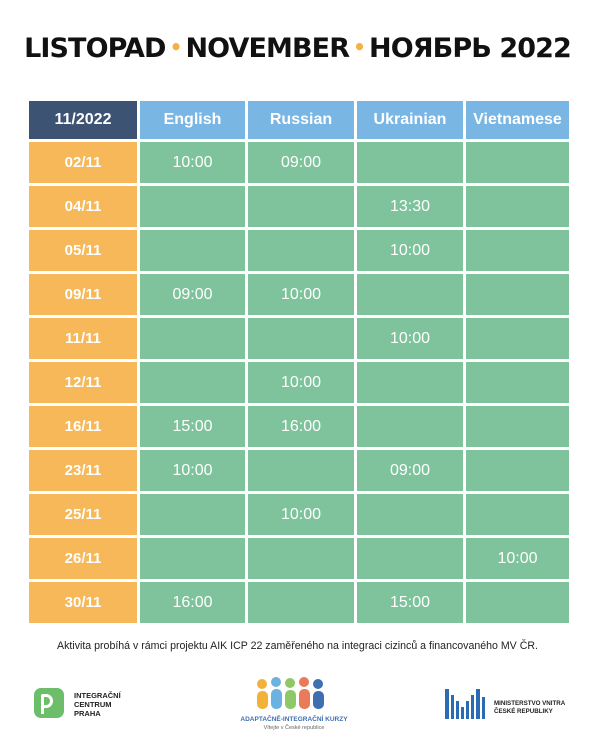 Image resolution: width=595 pixels, height=754 pixels. Describe the element at coordinates (517, 558) in the screenshot. I see `time-cell-vietnamese: 10:00` at that location.